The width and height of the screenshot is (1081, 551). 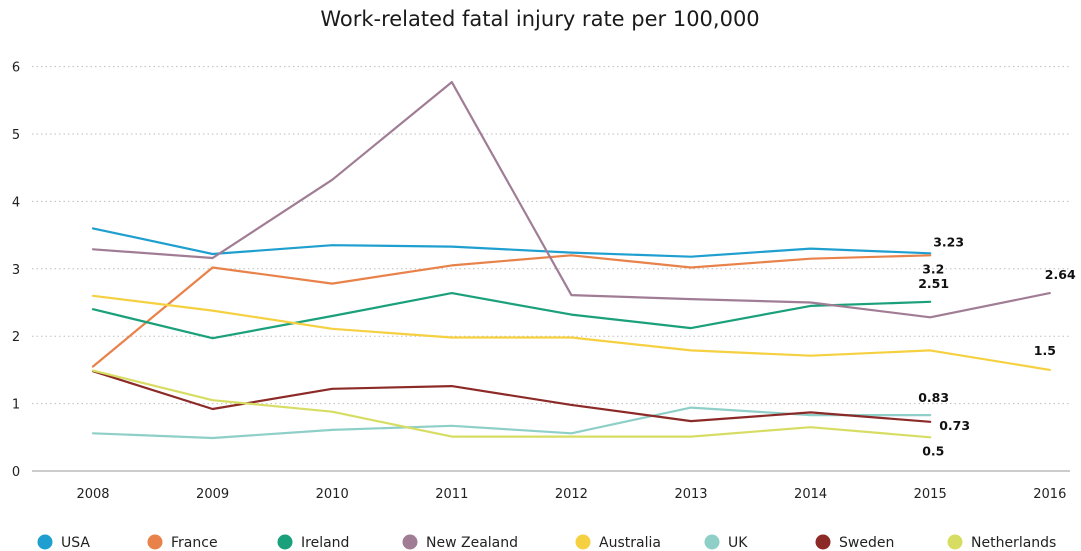 I want to click on data-label: 3.23, so click(x=948, y=241).